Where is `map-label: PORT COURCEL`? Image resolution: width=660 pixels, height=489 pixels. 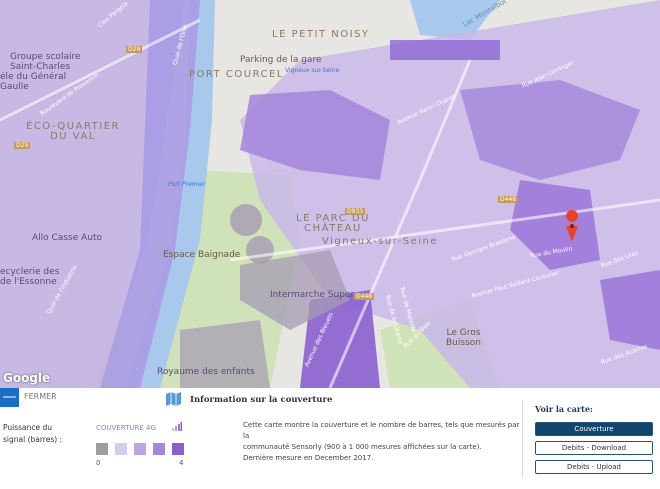 map-label: PORT COURCEL is located at coordinates (236, 74).